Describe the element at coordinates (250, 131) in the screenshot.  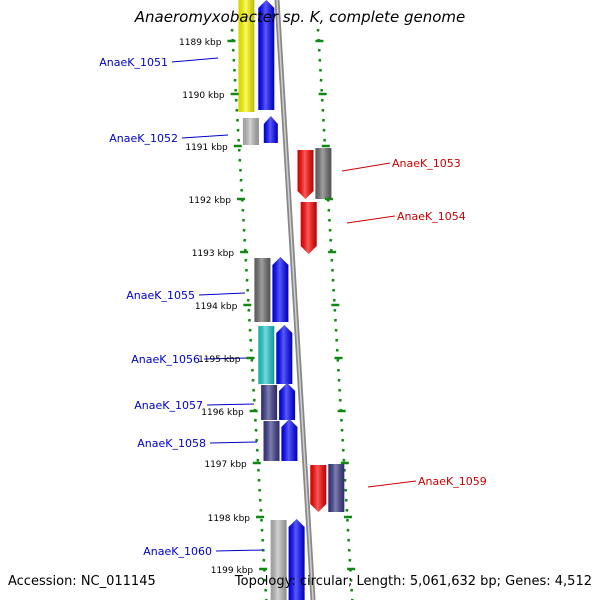
I see `gene-box-gray-shade` at that location.